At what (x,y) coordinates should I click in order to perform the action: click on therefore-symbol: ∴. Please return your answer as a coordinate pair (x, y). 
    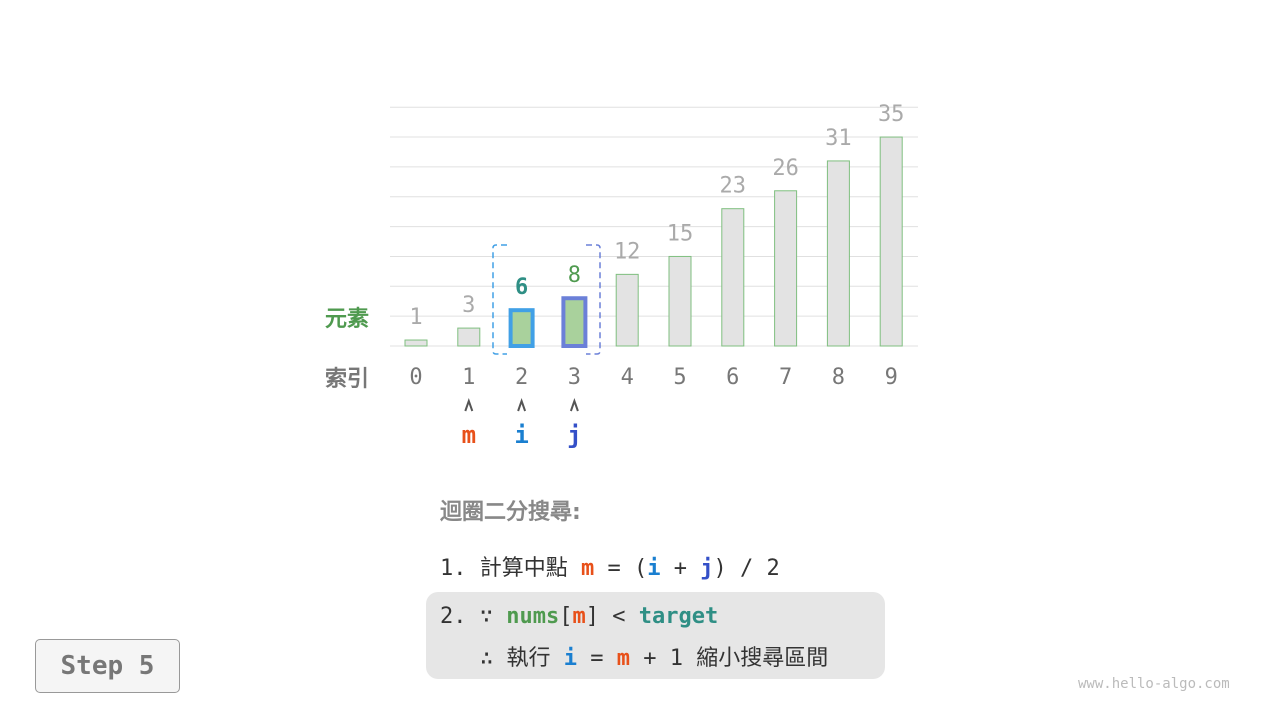
    Looking at the image, I should click on (487, 658).